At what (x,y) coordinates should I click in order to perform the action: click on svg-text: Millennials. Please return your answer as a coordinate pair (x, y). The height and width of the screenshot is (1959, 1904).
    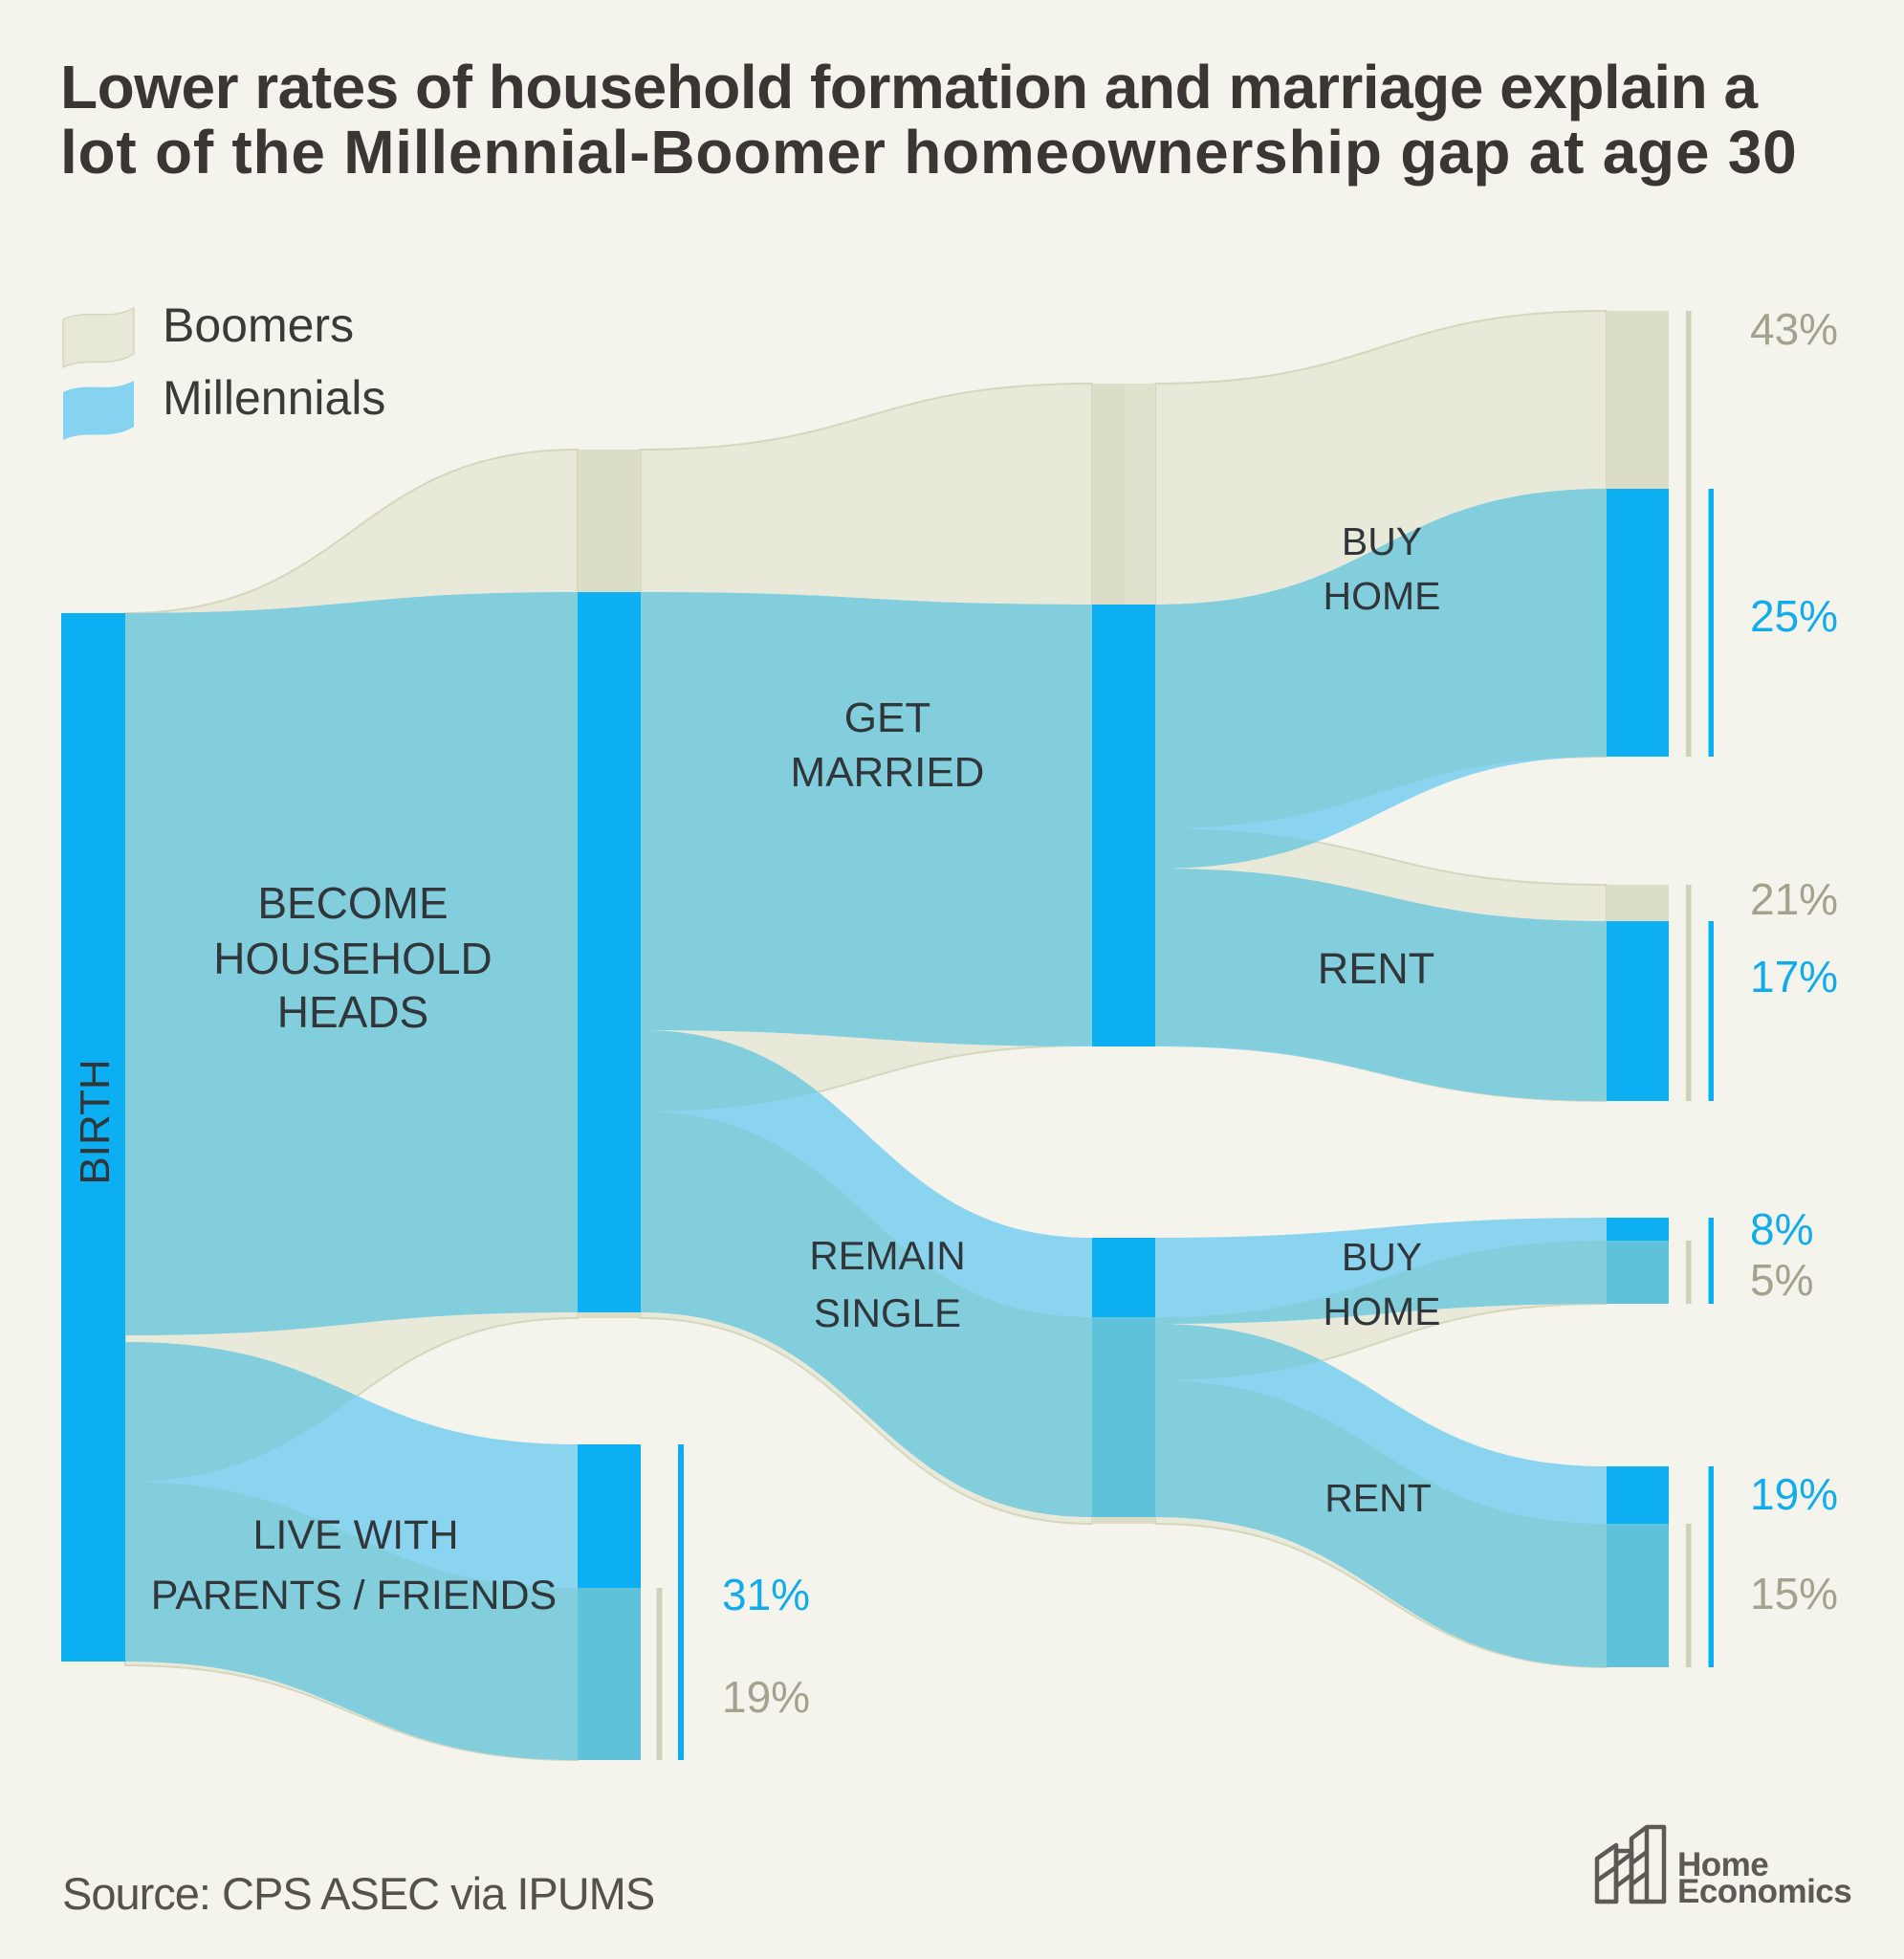
    Looking at the image, I should click on (274, 398).